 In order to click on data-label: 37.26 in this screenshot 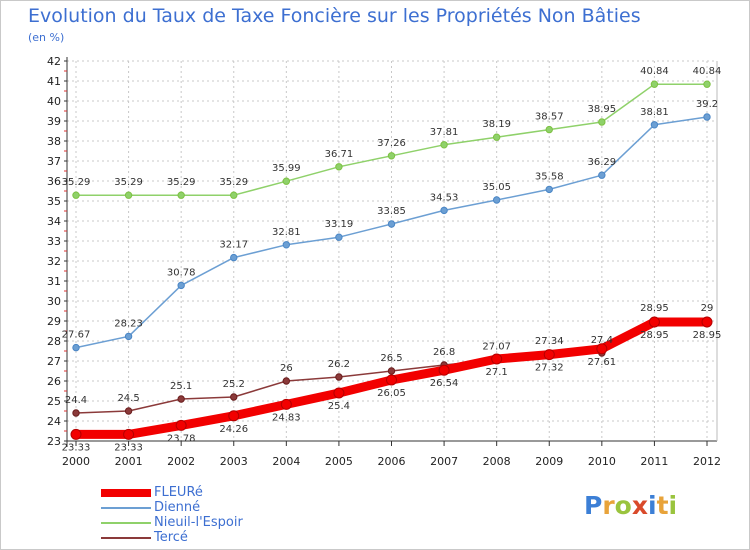, I will do `click(391, 143)`.